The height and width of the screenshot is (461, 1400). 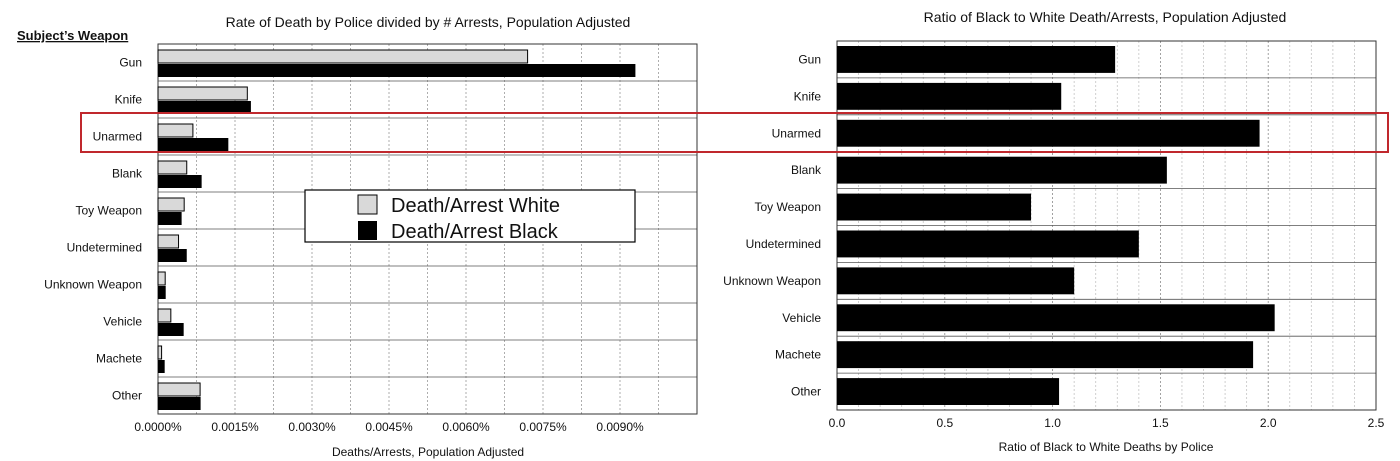 What do you see at coordinates (235, 427) in the screenshot?
I see `left-x-tick-label: 0.0015%` at bounding box center [235, 427].